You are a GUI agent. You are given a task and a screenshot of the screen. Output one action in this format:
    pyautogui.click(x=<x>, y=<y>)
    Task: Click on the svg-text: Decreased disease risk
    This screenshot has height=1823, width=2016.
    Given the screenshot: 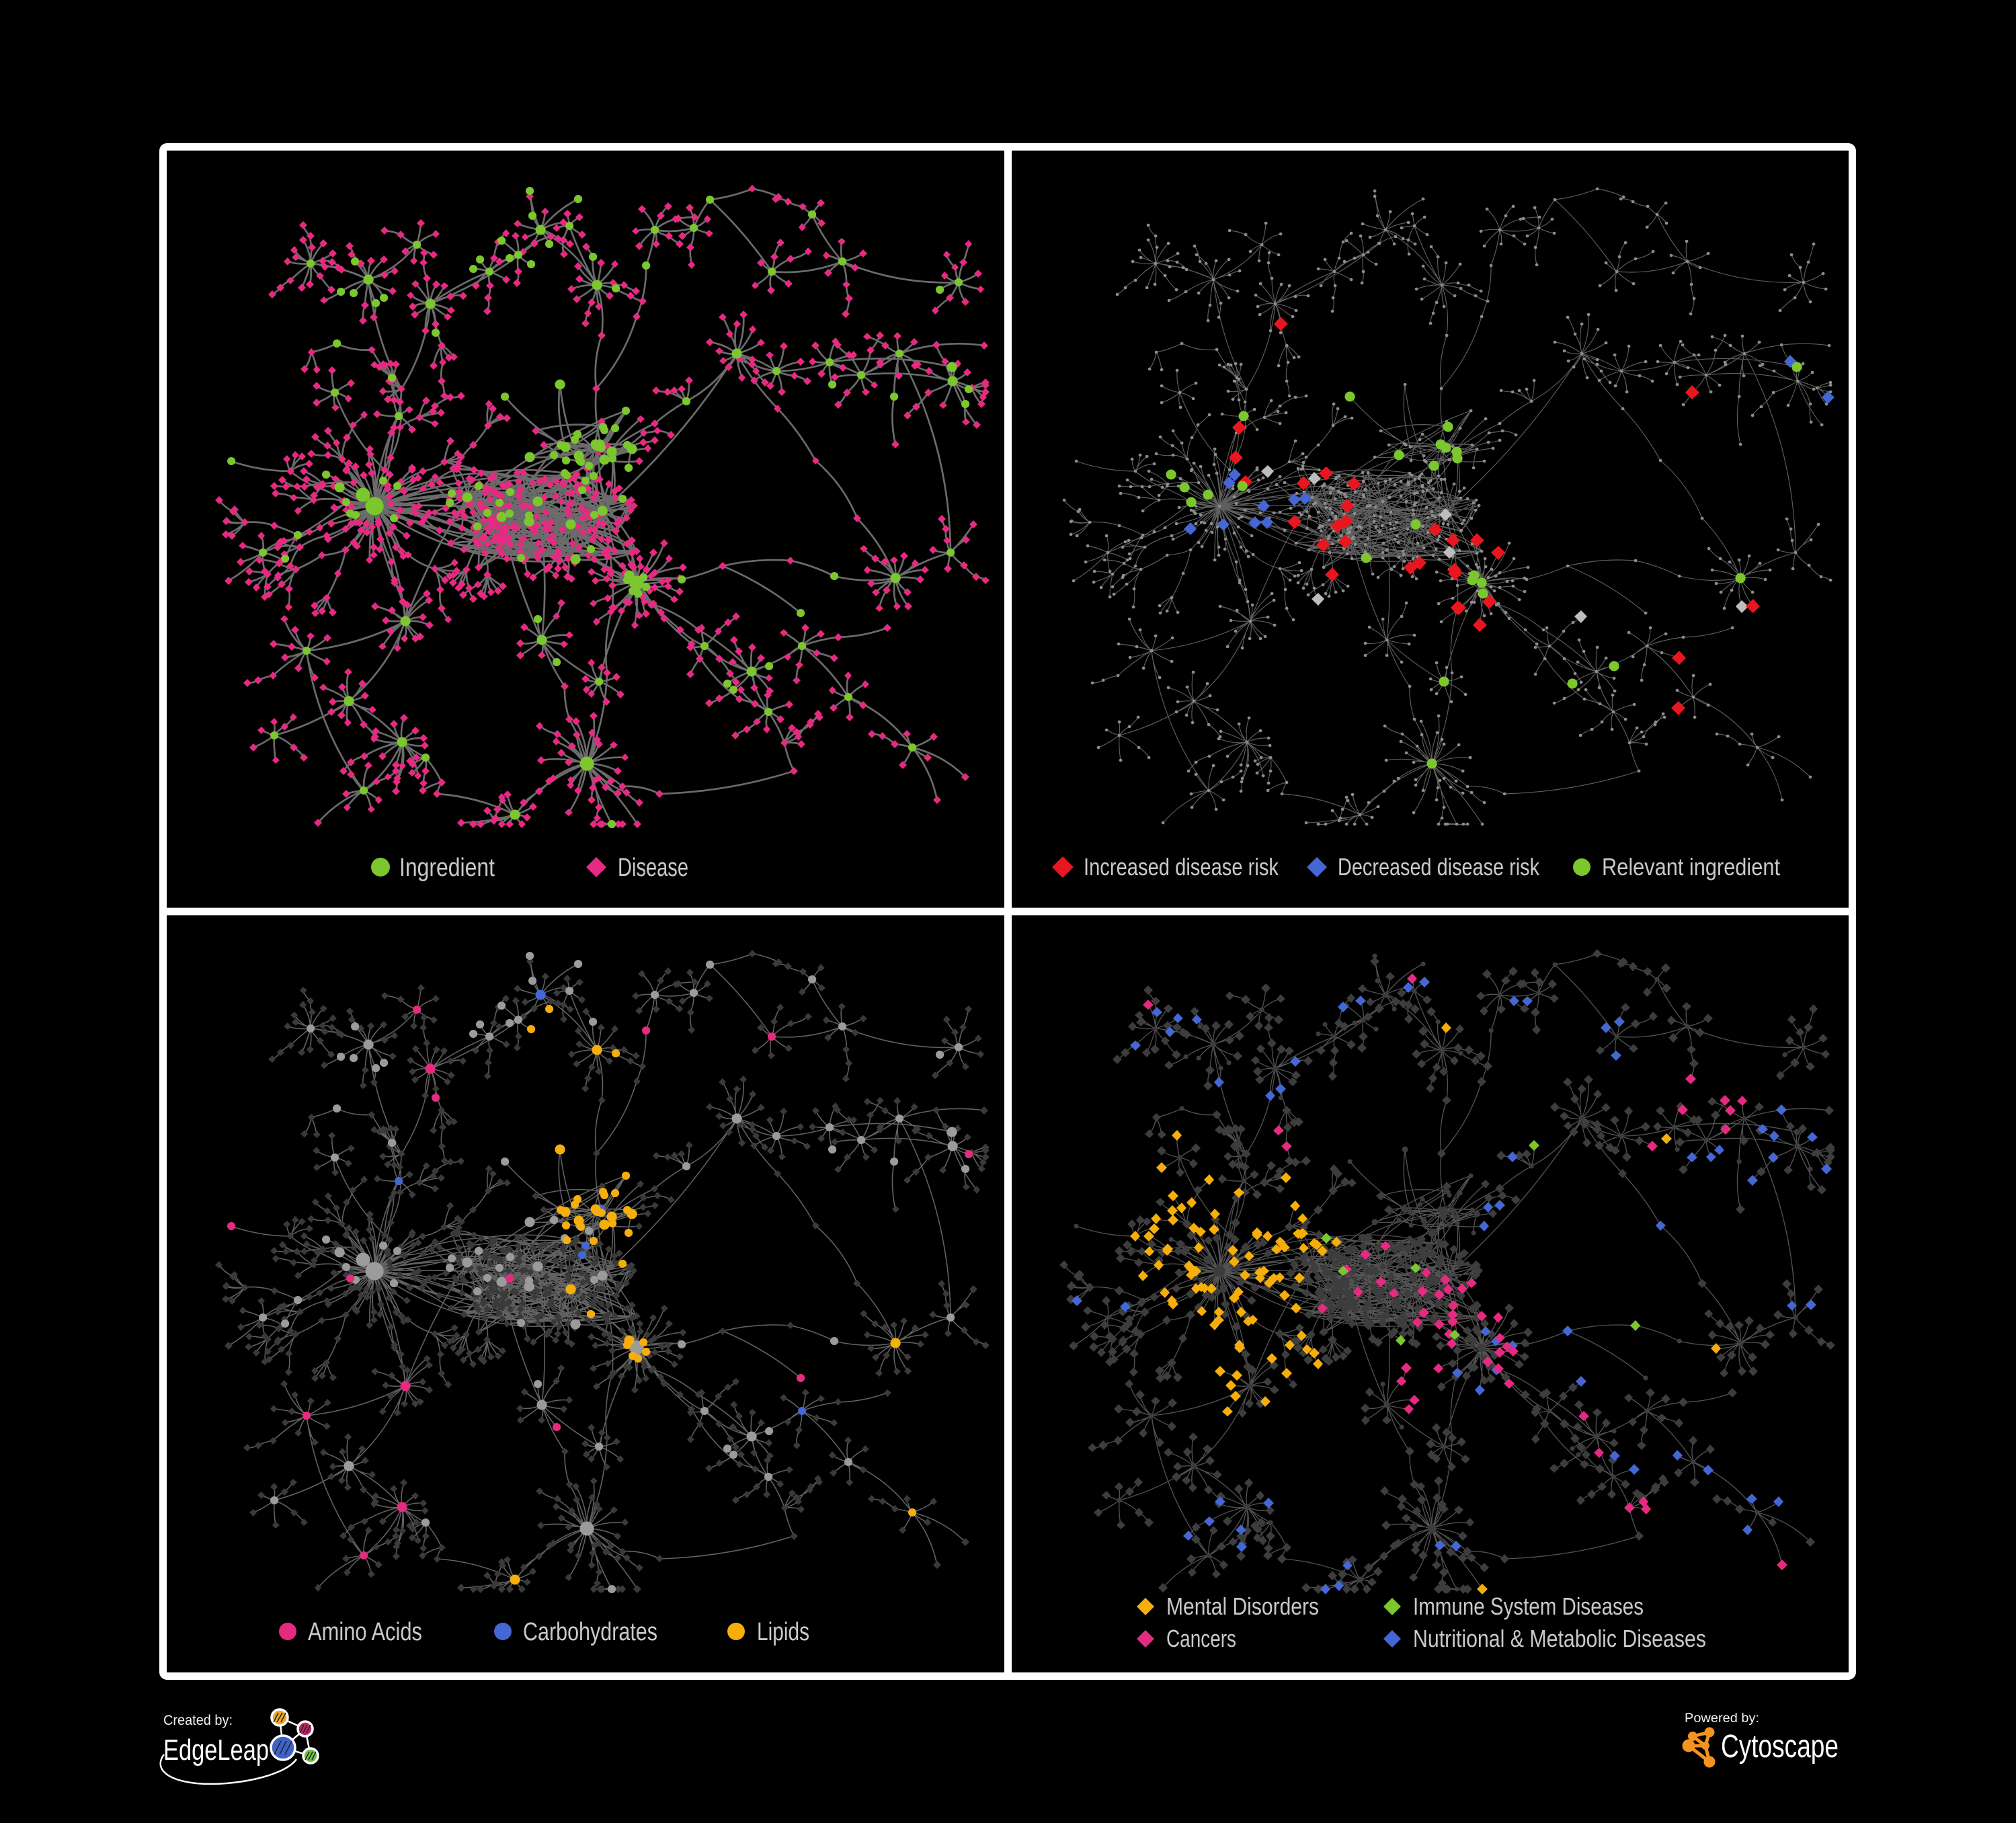 What is the action you would take?
    pyautogui.click(x=1439, y=867)
    